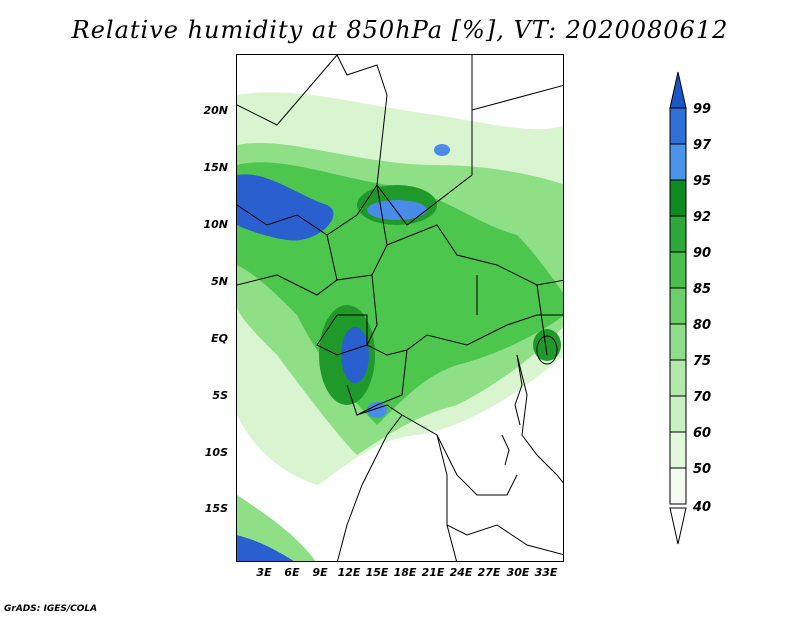  What do you see at coordinates (215, 167) in the screenshot?
I see `lat-tick-15n: 15N` at bounding box center [215, 167].